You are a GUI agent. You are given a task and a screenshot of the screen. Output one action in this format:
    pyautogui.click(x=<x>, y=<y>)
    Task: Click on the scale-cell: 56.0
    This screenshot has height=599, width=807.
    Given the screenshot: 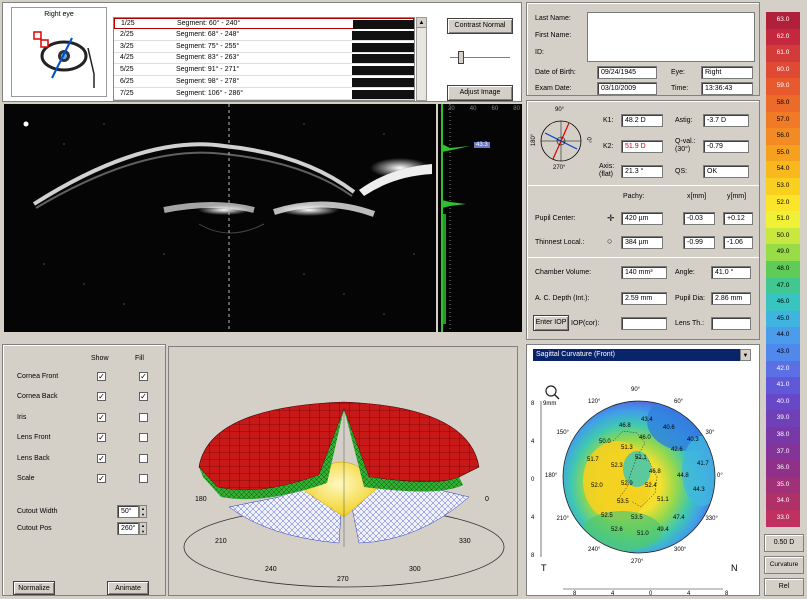 What is the action you would take?
    pyautogui.click(x=783, y=136)
    